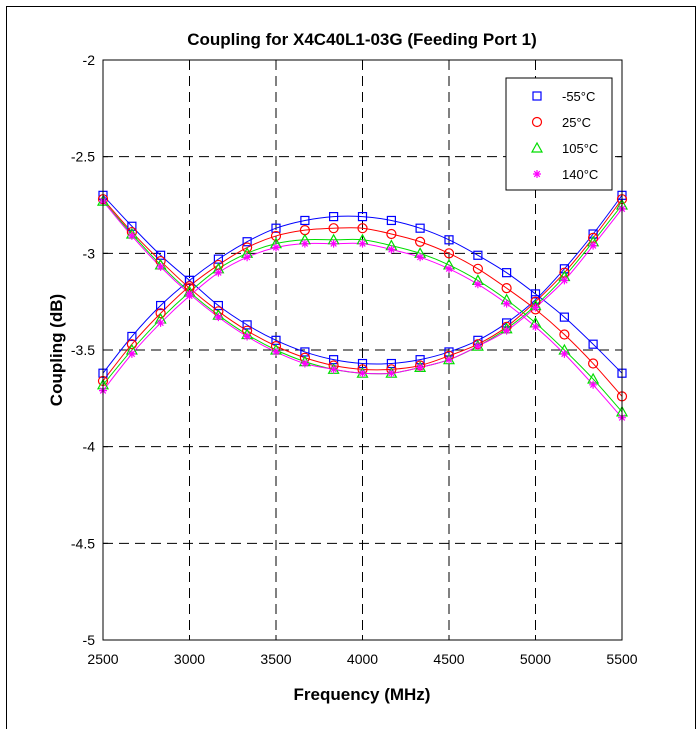 The height and width of the screenshot is (729, 697). What do you see at coordinates (621, 659) in the screenshot?
I see `x-tick-label: 5500` at bounding box center [621, 659].